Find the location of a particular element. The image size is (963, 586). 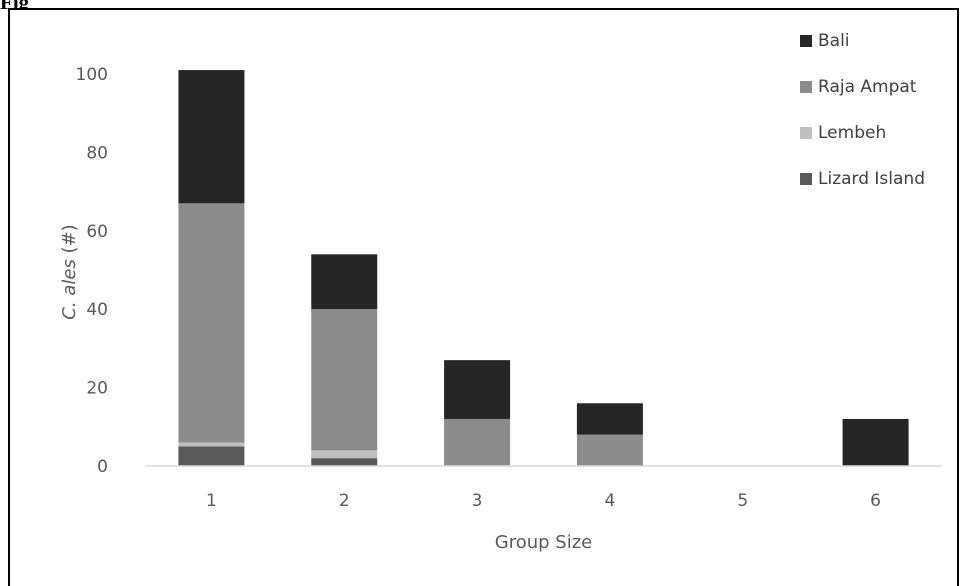

x-tick-label: 2 is located at coordinates (344, 501).